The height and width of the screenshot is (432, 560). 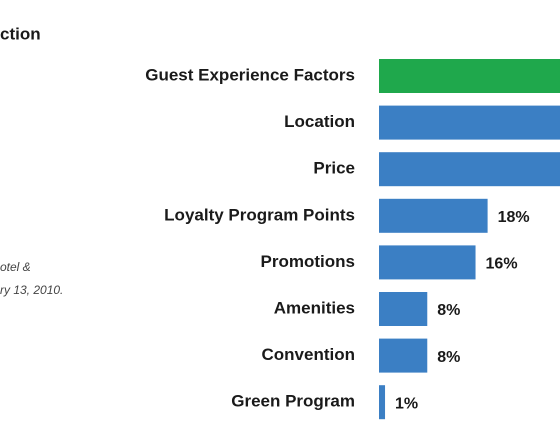 What do you see at coordinates (31, 290) in the screenshot?
I see `source-note: ry 13, 2010.` at bounding box center [31, 290].